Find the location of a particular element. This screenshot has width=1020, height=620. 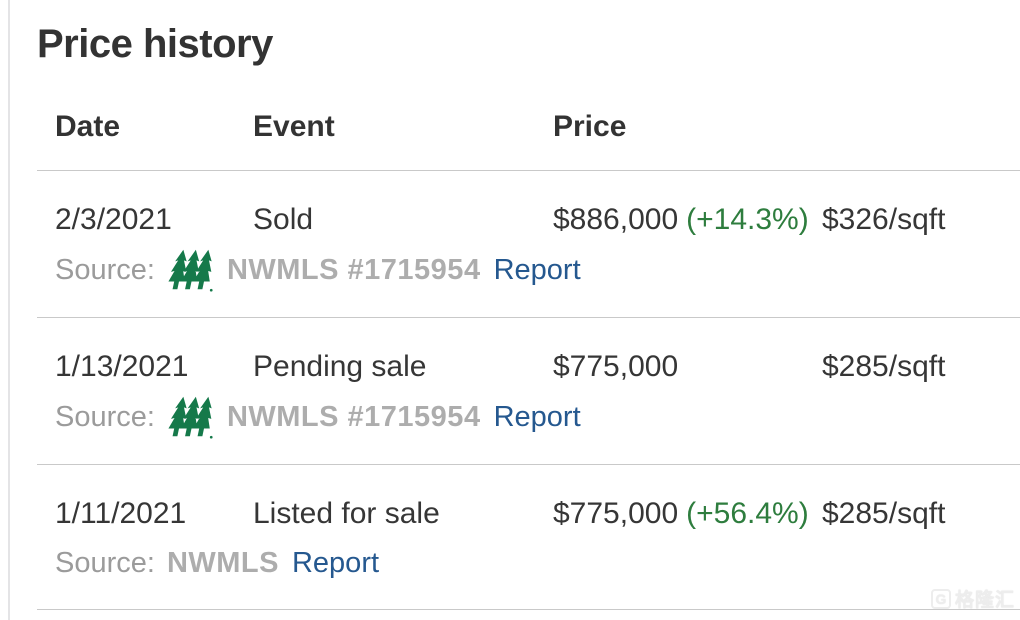

row-price-cell: $775,000 is located at coordinates (687, 367).